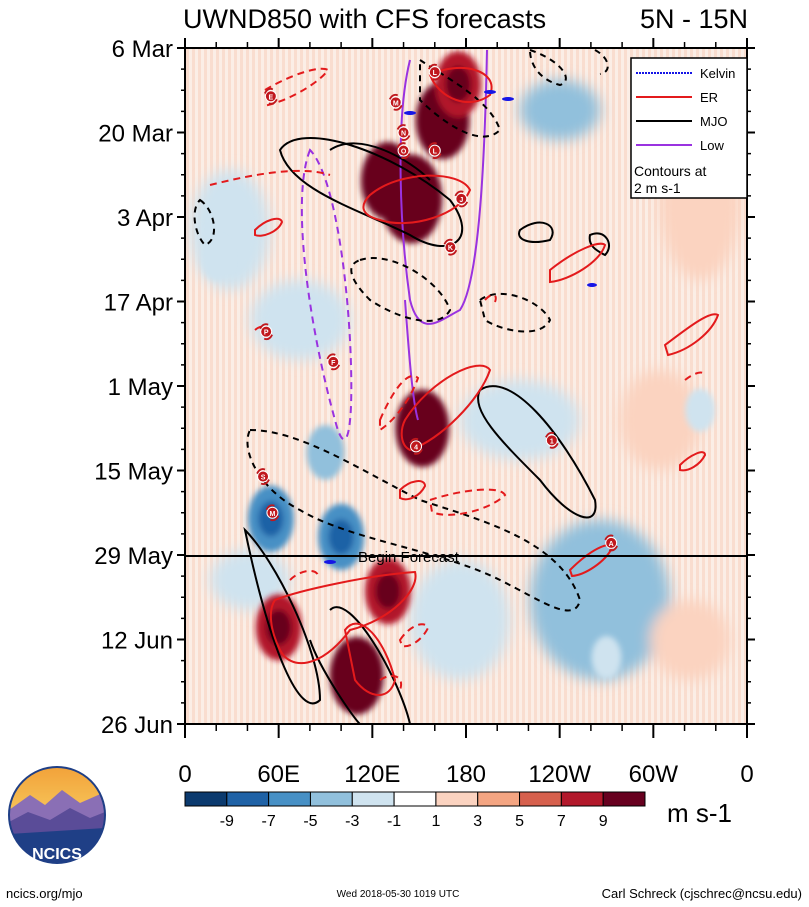 The image size is (809, 907). Describe the element at coordinates (227, 821) in the screenshot. I see `colorbar-tick-label: -9` at that location.